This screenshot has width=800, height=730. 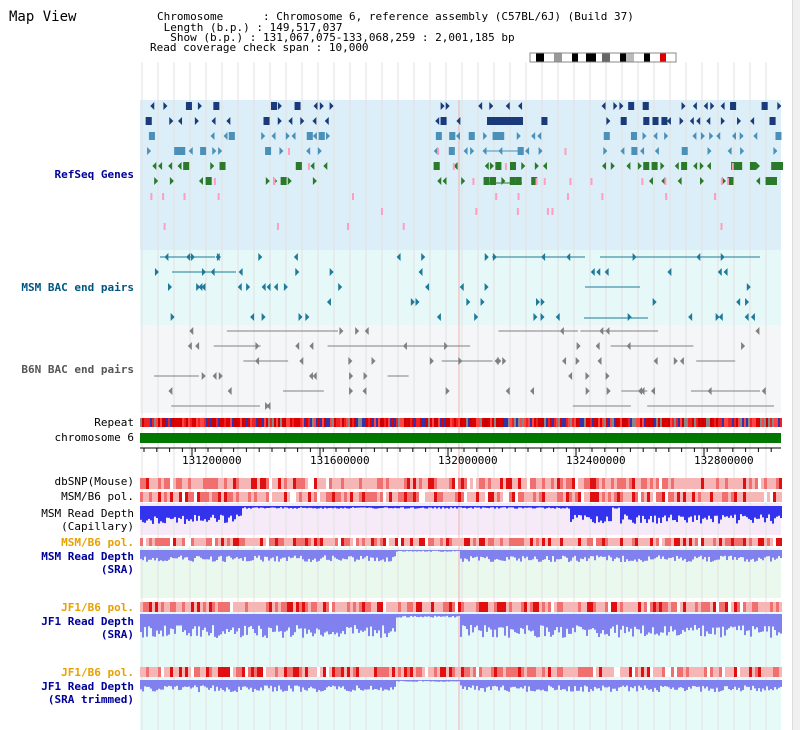 What do you see at coordinates (340, 460) in the screenshot?
I see `ruler-tick-label: 131600000` at bounding box center [340, 460].